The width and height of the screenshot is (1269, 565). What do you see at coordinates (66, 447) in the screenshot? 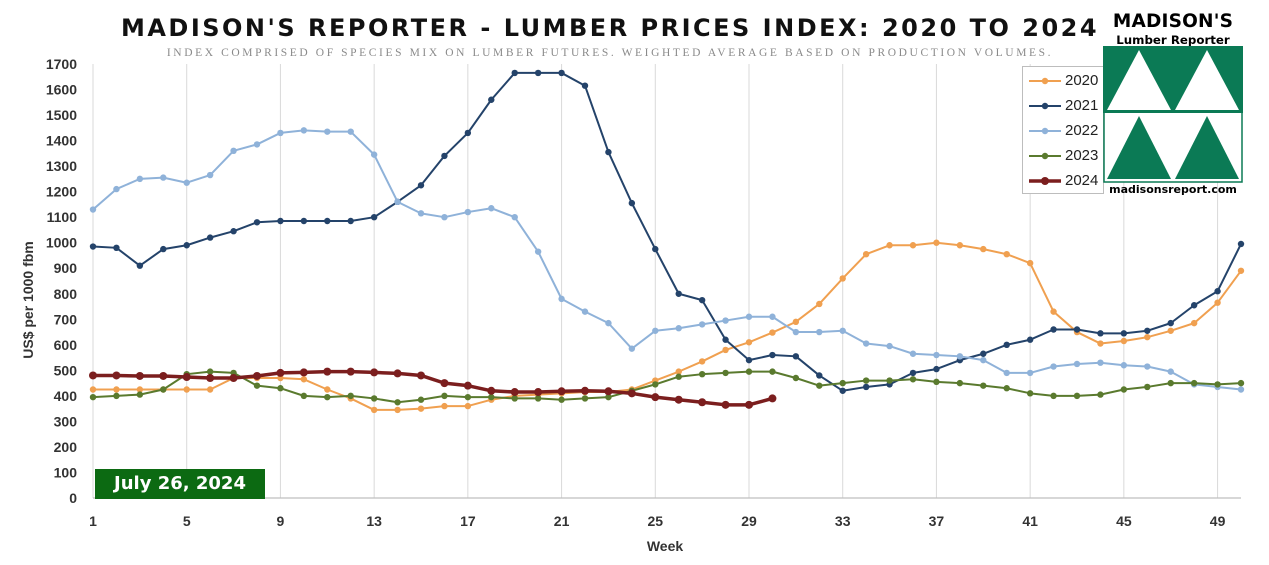
I see `y-tick-label: 200` at bounding box center [66, 447].